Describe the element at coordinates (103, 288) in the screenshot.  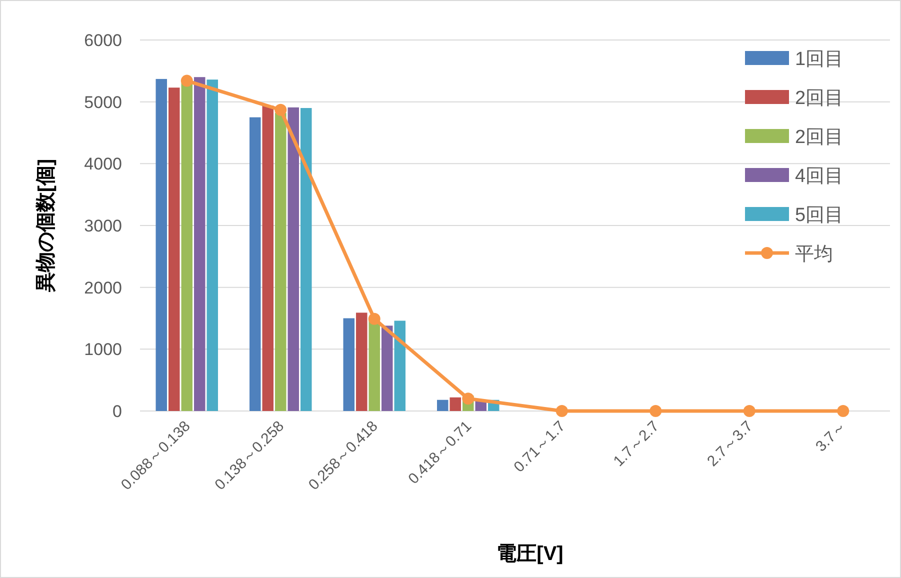
I see `y-tick-label: 2000` at that location.